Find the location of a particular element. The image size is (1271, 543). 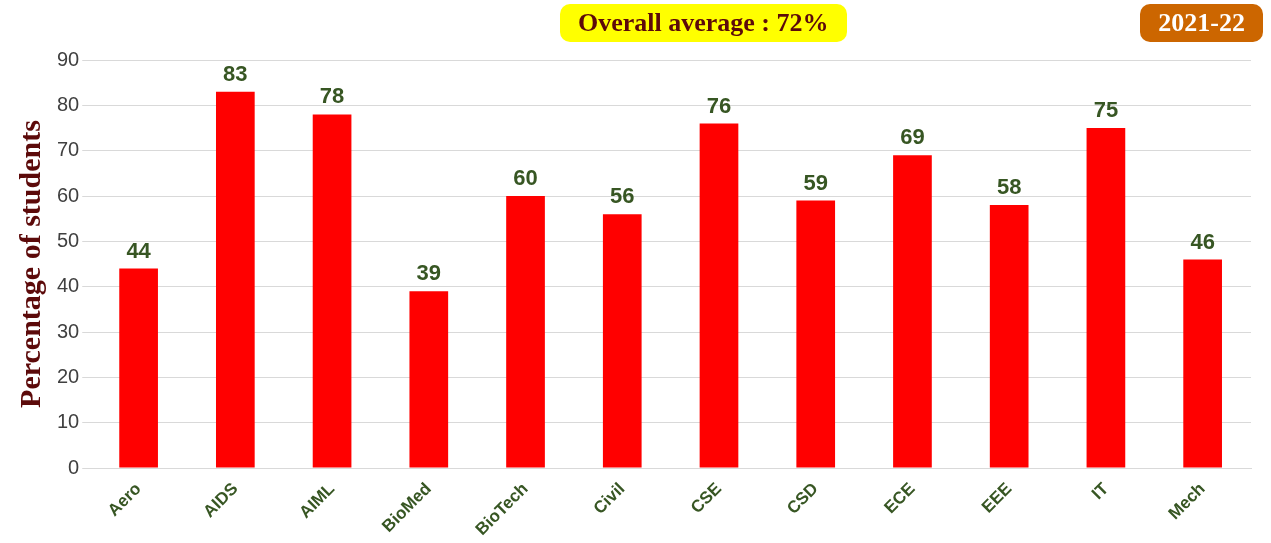

y-tick-label: 80 is located at coordinates (68, 103).